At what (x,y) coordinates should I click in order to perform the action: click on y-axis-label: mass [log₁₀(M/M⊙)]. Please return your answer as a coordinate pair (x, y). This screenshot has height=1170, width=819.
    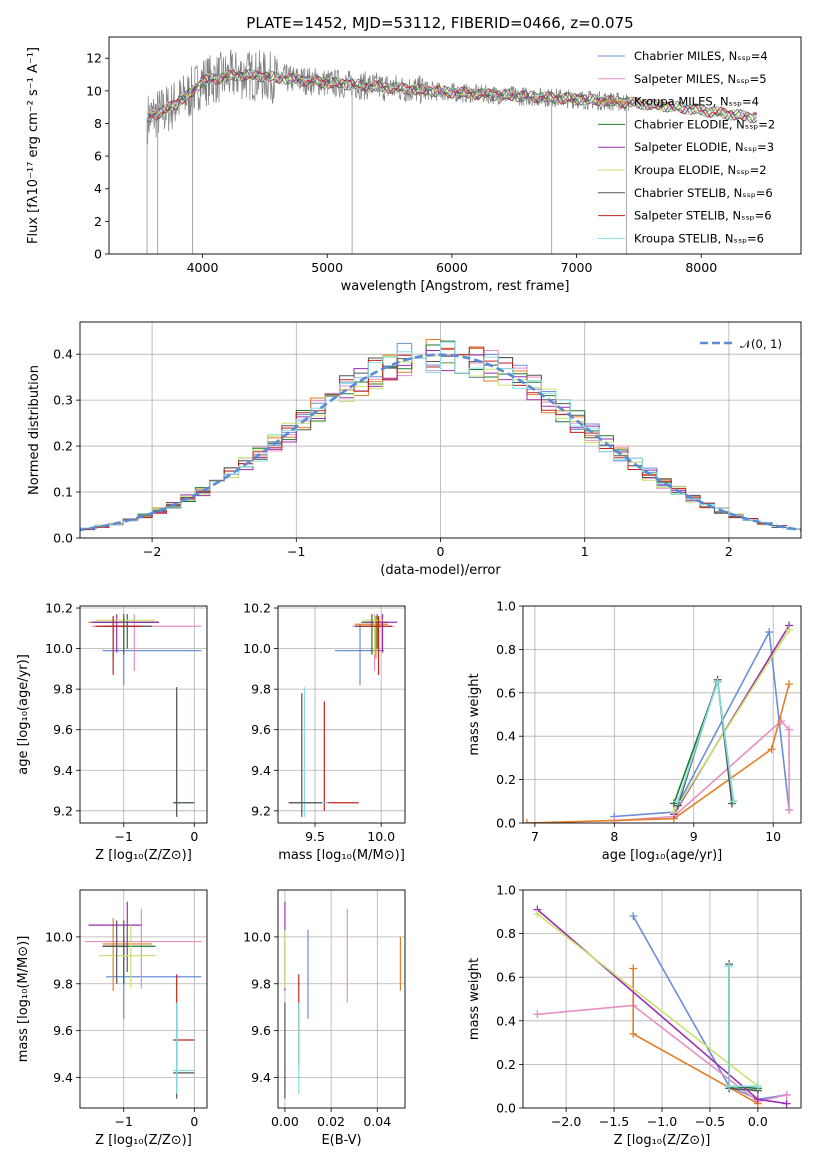
    Looking at the image, I should click on (23, 999).